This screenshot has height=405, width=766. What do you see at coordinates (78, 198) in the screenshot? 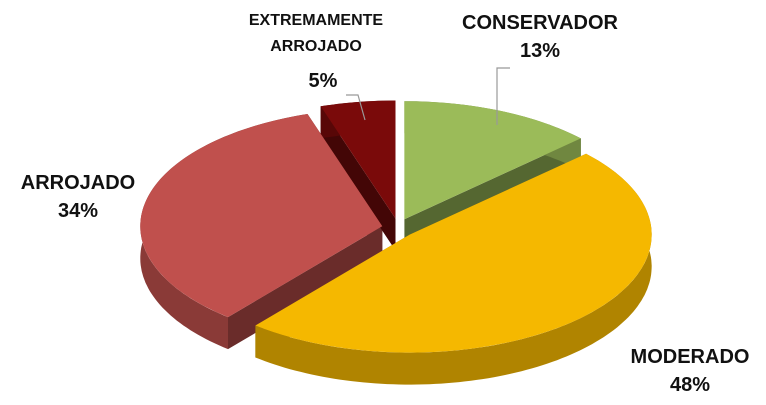
I see `slice-label: ARROJADO 34%` at bounding box center [78, 198].